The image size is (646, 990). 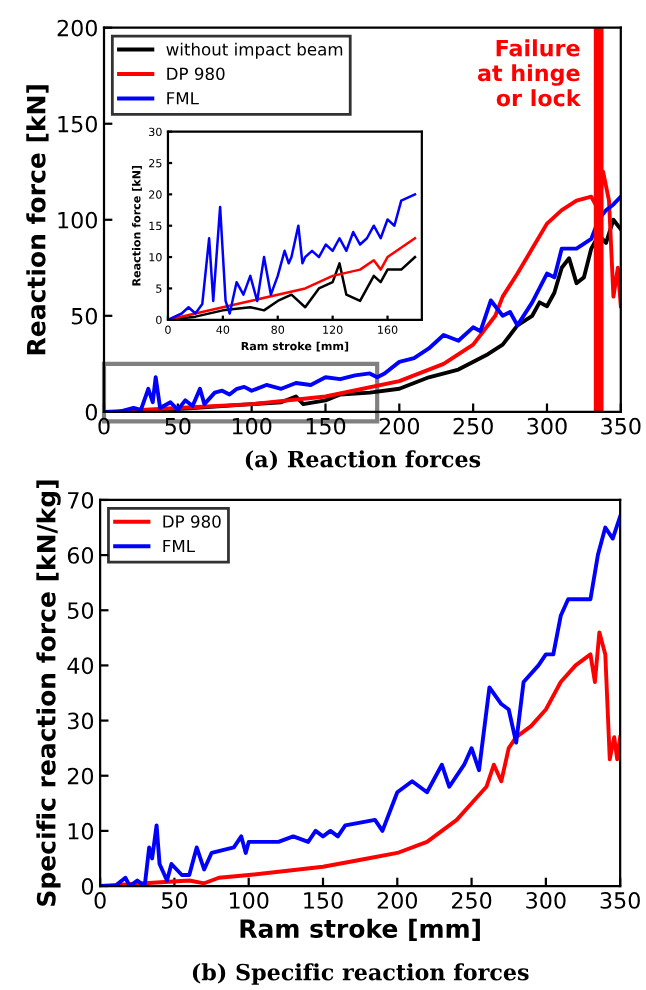 What do you see at coordinates (80, 776) in the screenshot?
I see `y-tick-label: 20` at bounding box center [80, 776].